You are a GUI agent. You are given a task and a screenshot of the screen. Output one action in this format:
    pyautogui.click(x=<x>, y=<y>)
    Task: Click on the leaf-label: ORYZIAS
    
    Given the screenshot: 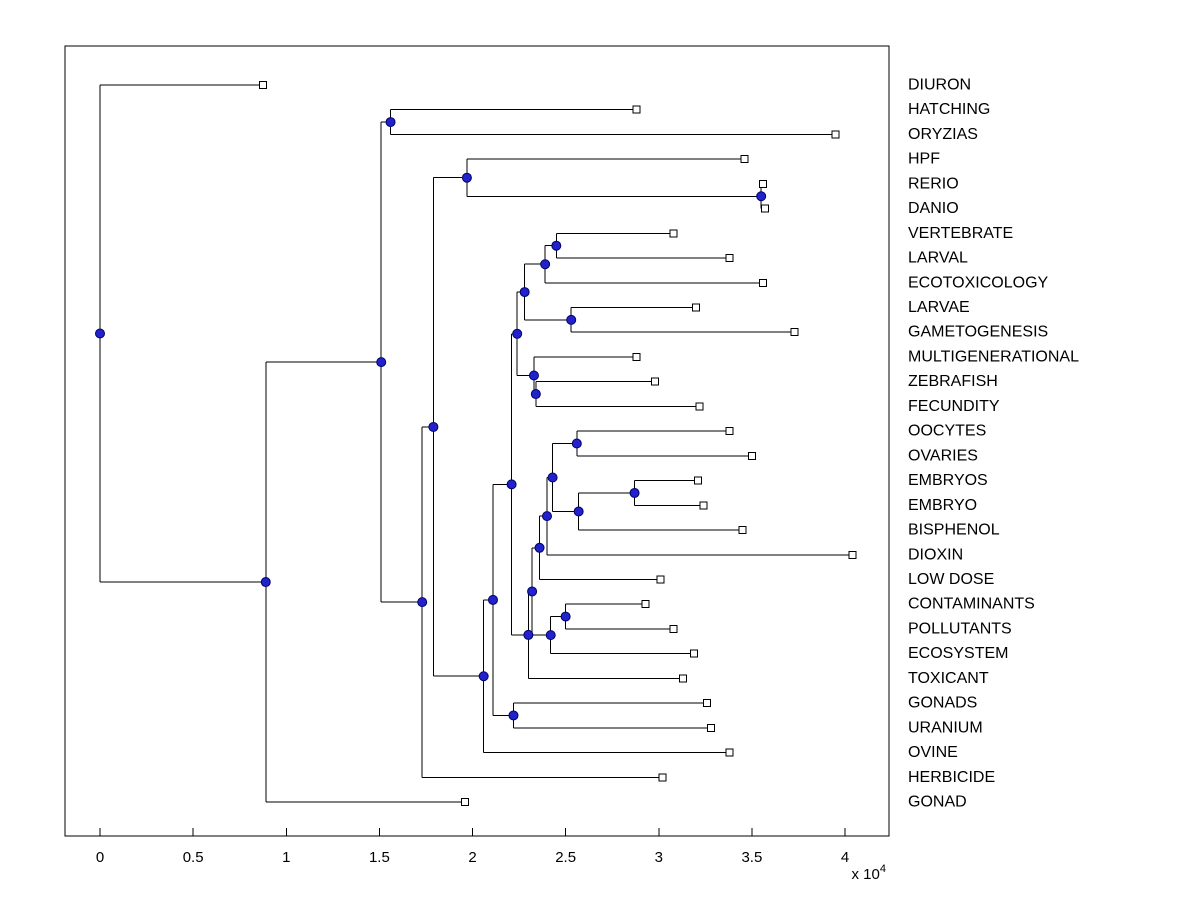 What is the action you would take?
    pyautogui.click(x=943, y=134)
    